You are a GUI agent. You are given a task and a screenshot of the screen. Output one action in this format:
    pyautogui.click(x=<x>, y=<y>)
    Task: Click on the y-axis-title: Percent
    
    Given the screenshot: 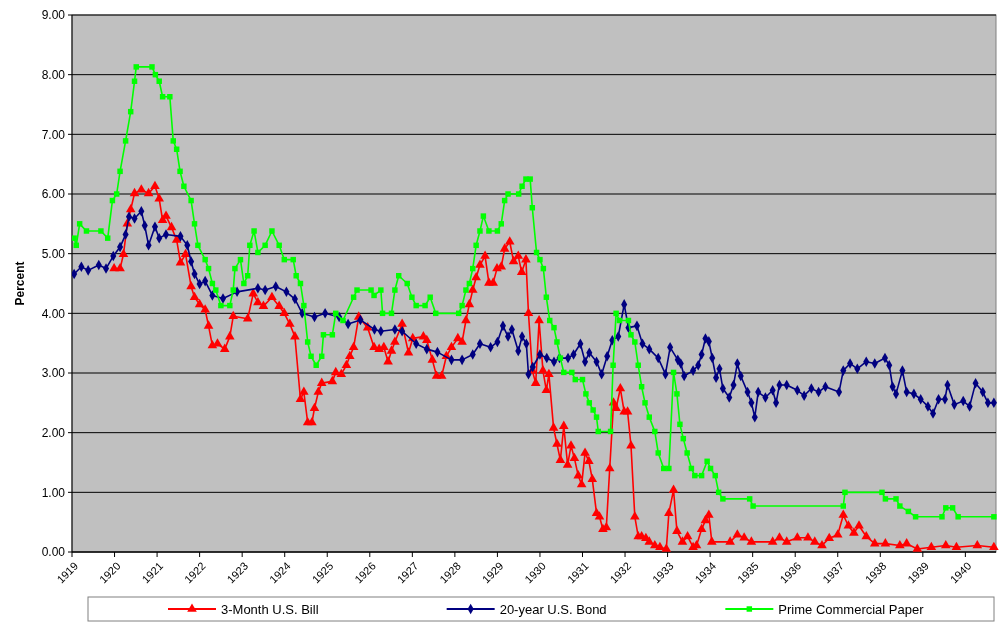 What is the action you would take?
    pyautogui.click(x=20, y=283)
    